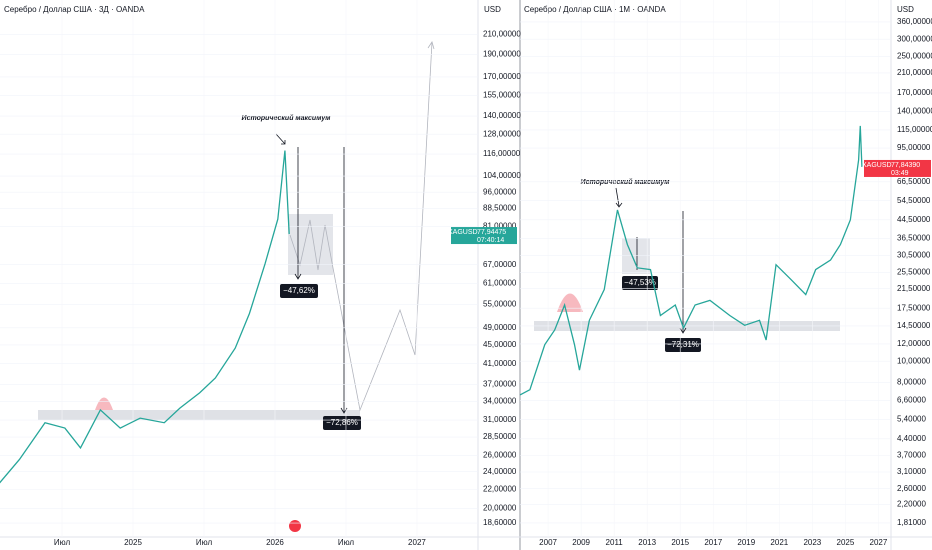 This screenshot has height=550, width=932. What do you see at coordinates (779, 542) in the screenshot?
I see `x-tick-label: 2021` at bounding box center [779, 542].